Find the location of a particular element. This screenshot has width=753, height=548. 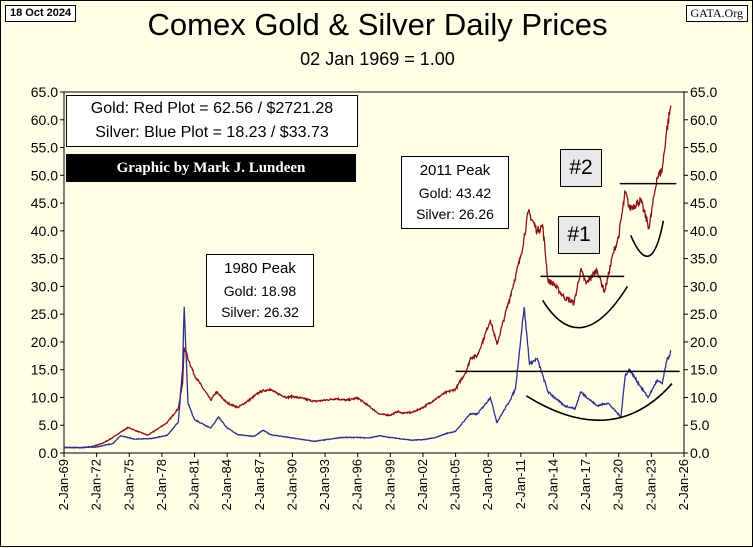

y-tick-label-left: 65.0 is located at coordinates (44, 92).